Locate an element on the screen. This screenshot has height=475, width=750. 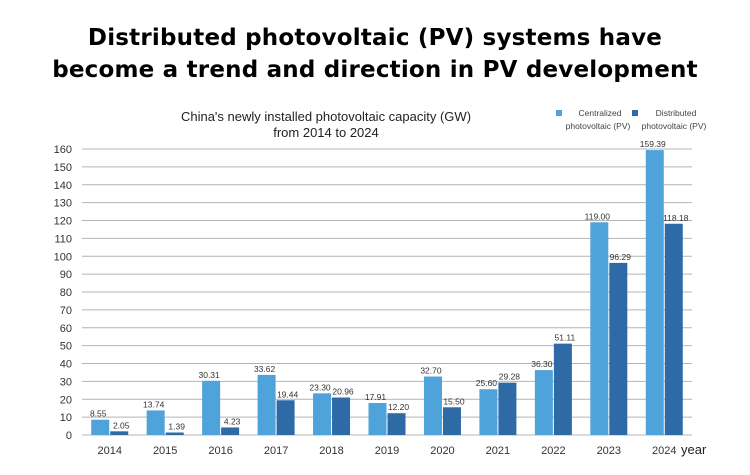
x-tick-label: 2017 is located at coordinates (276, 451).